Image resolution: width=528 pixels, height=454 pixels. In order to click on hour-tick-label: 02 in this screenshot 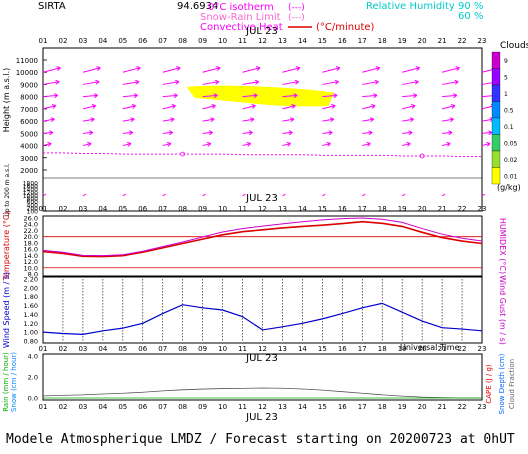, I will do `click(62, 41)`.